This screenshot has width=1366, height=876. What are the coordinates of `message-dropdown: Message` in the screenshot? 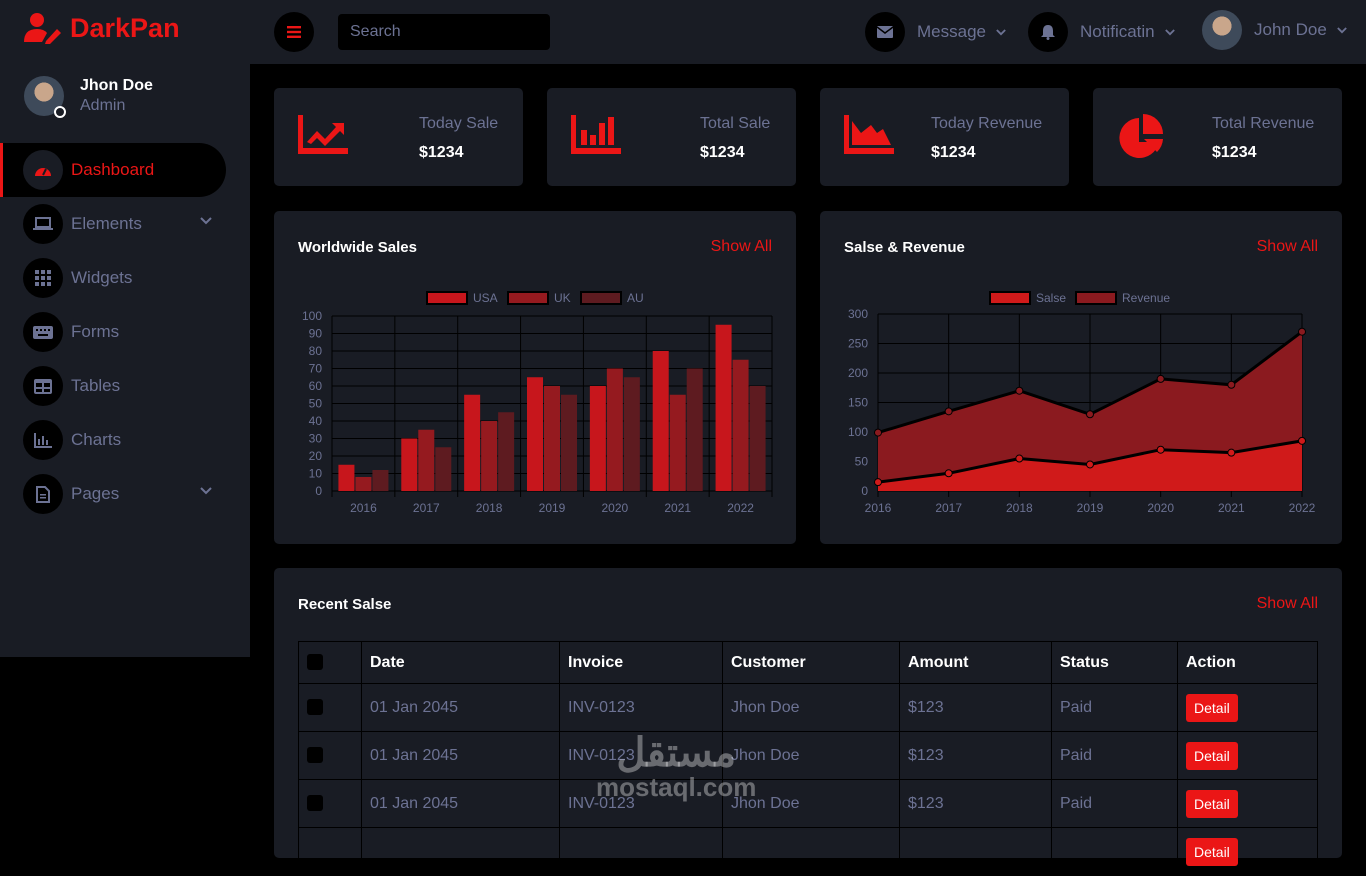 It's located at (935, 32).